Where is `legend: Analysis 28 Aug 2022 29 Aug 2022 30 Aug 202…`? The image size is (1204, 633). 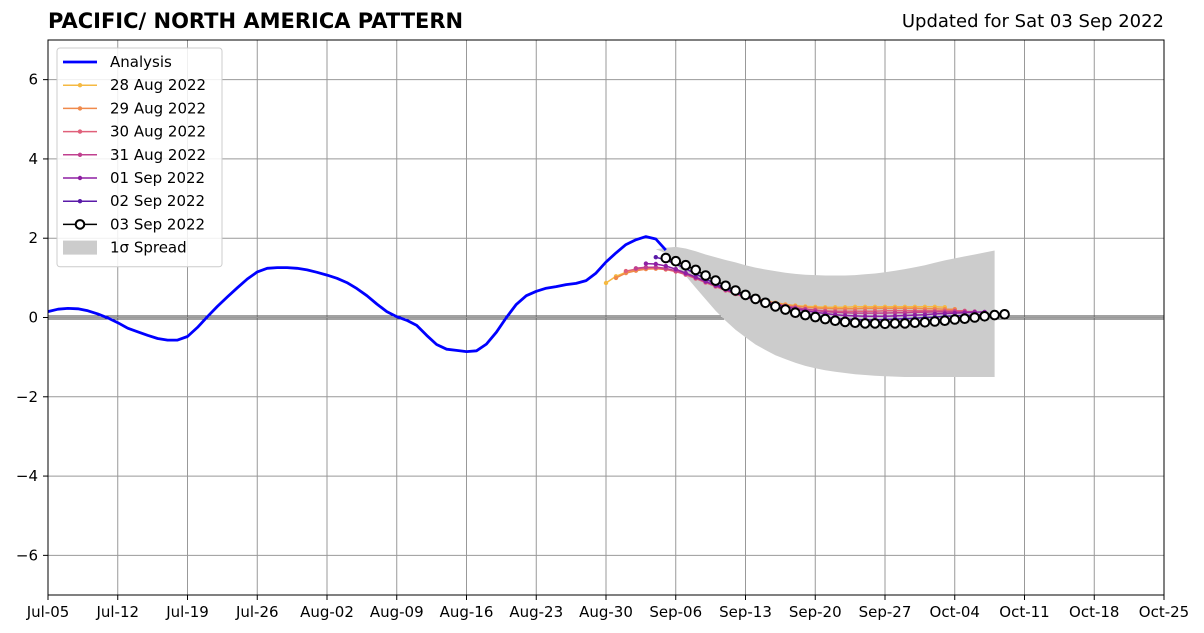 legend: Analysis 28 Aug 2022 29 Aug 2022 30 Aug 202… is located at coordinates (139, 157).